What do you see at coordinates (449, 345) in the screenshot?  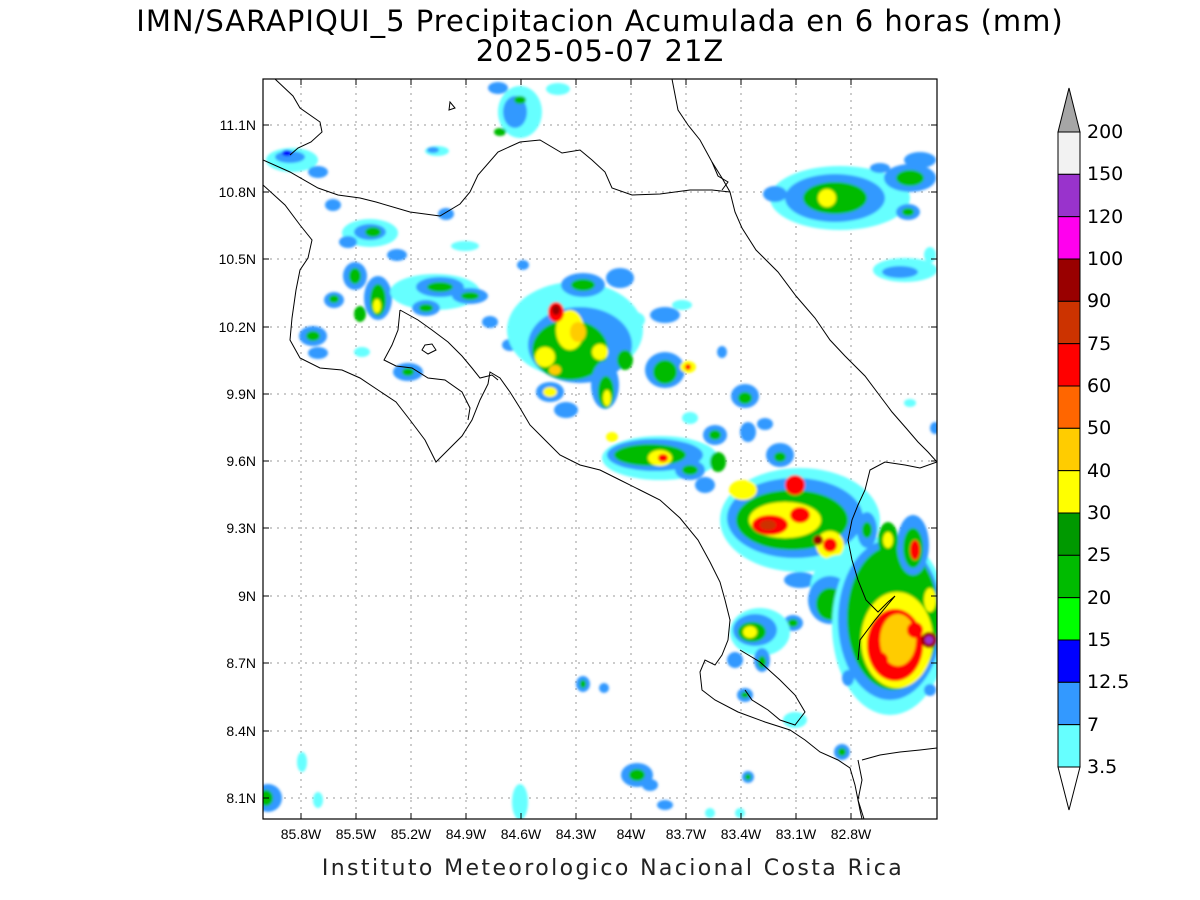 I see `gulf-of-nicoya-inner` at bounding box center [449, 345].